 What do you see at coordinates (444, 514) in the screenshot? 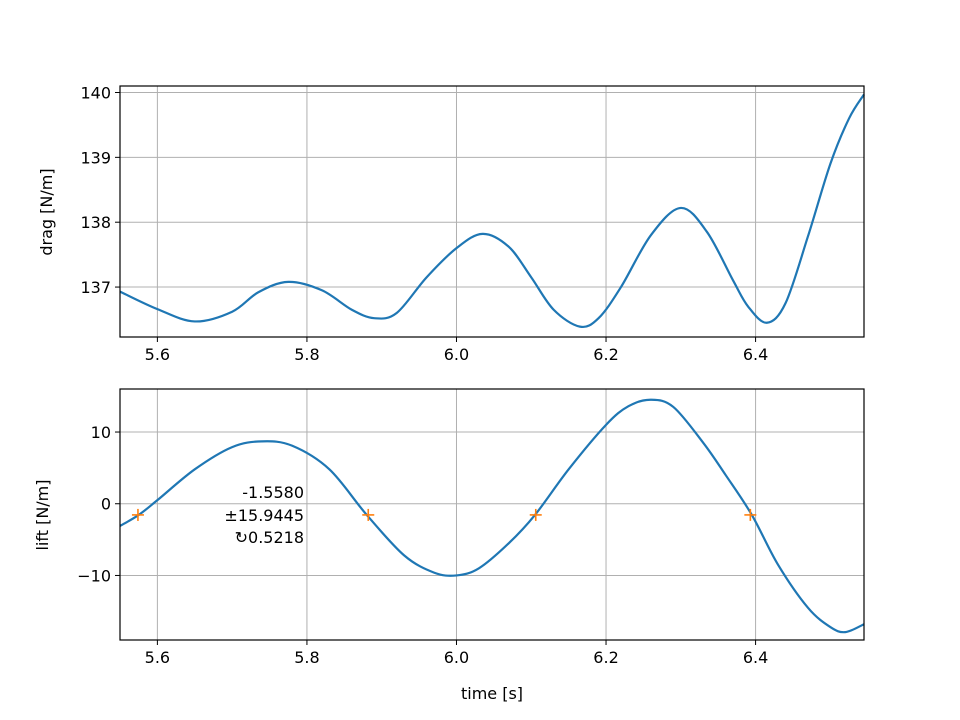
I see `lift-markers` at bounding box center [444, 514].